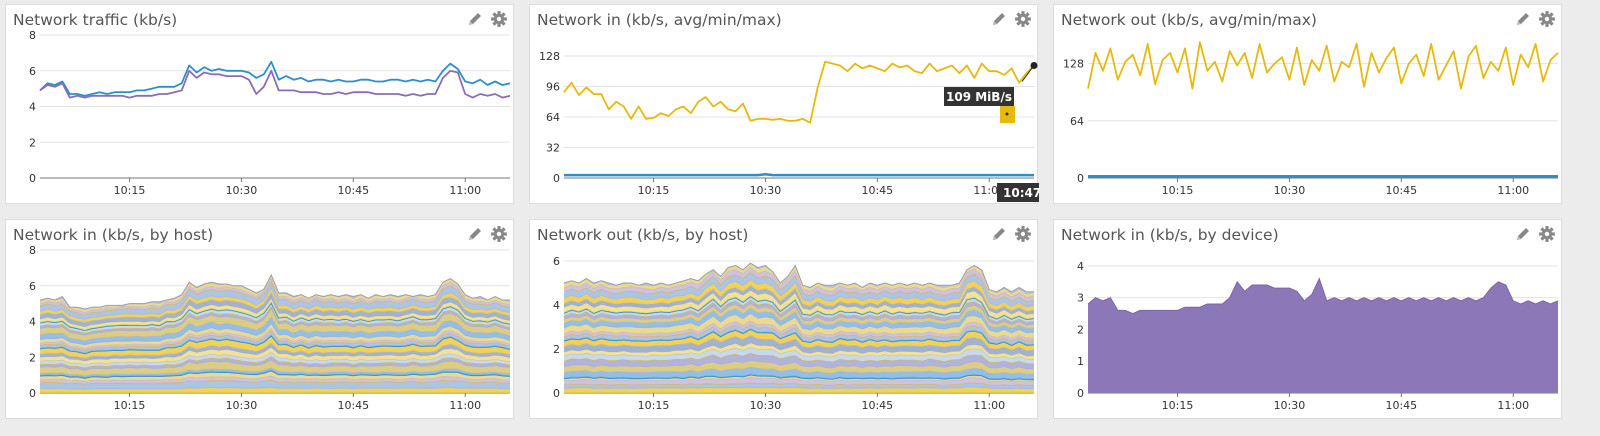 This screenshot has width=1600, height=436. Describe the element at coordinates (798, 277) in the screenshot. I see `stack-total-edge` at that location.